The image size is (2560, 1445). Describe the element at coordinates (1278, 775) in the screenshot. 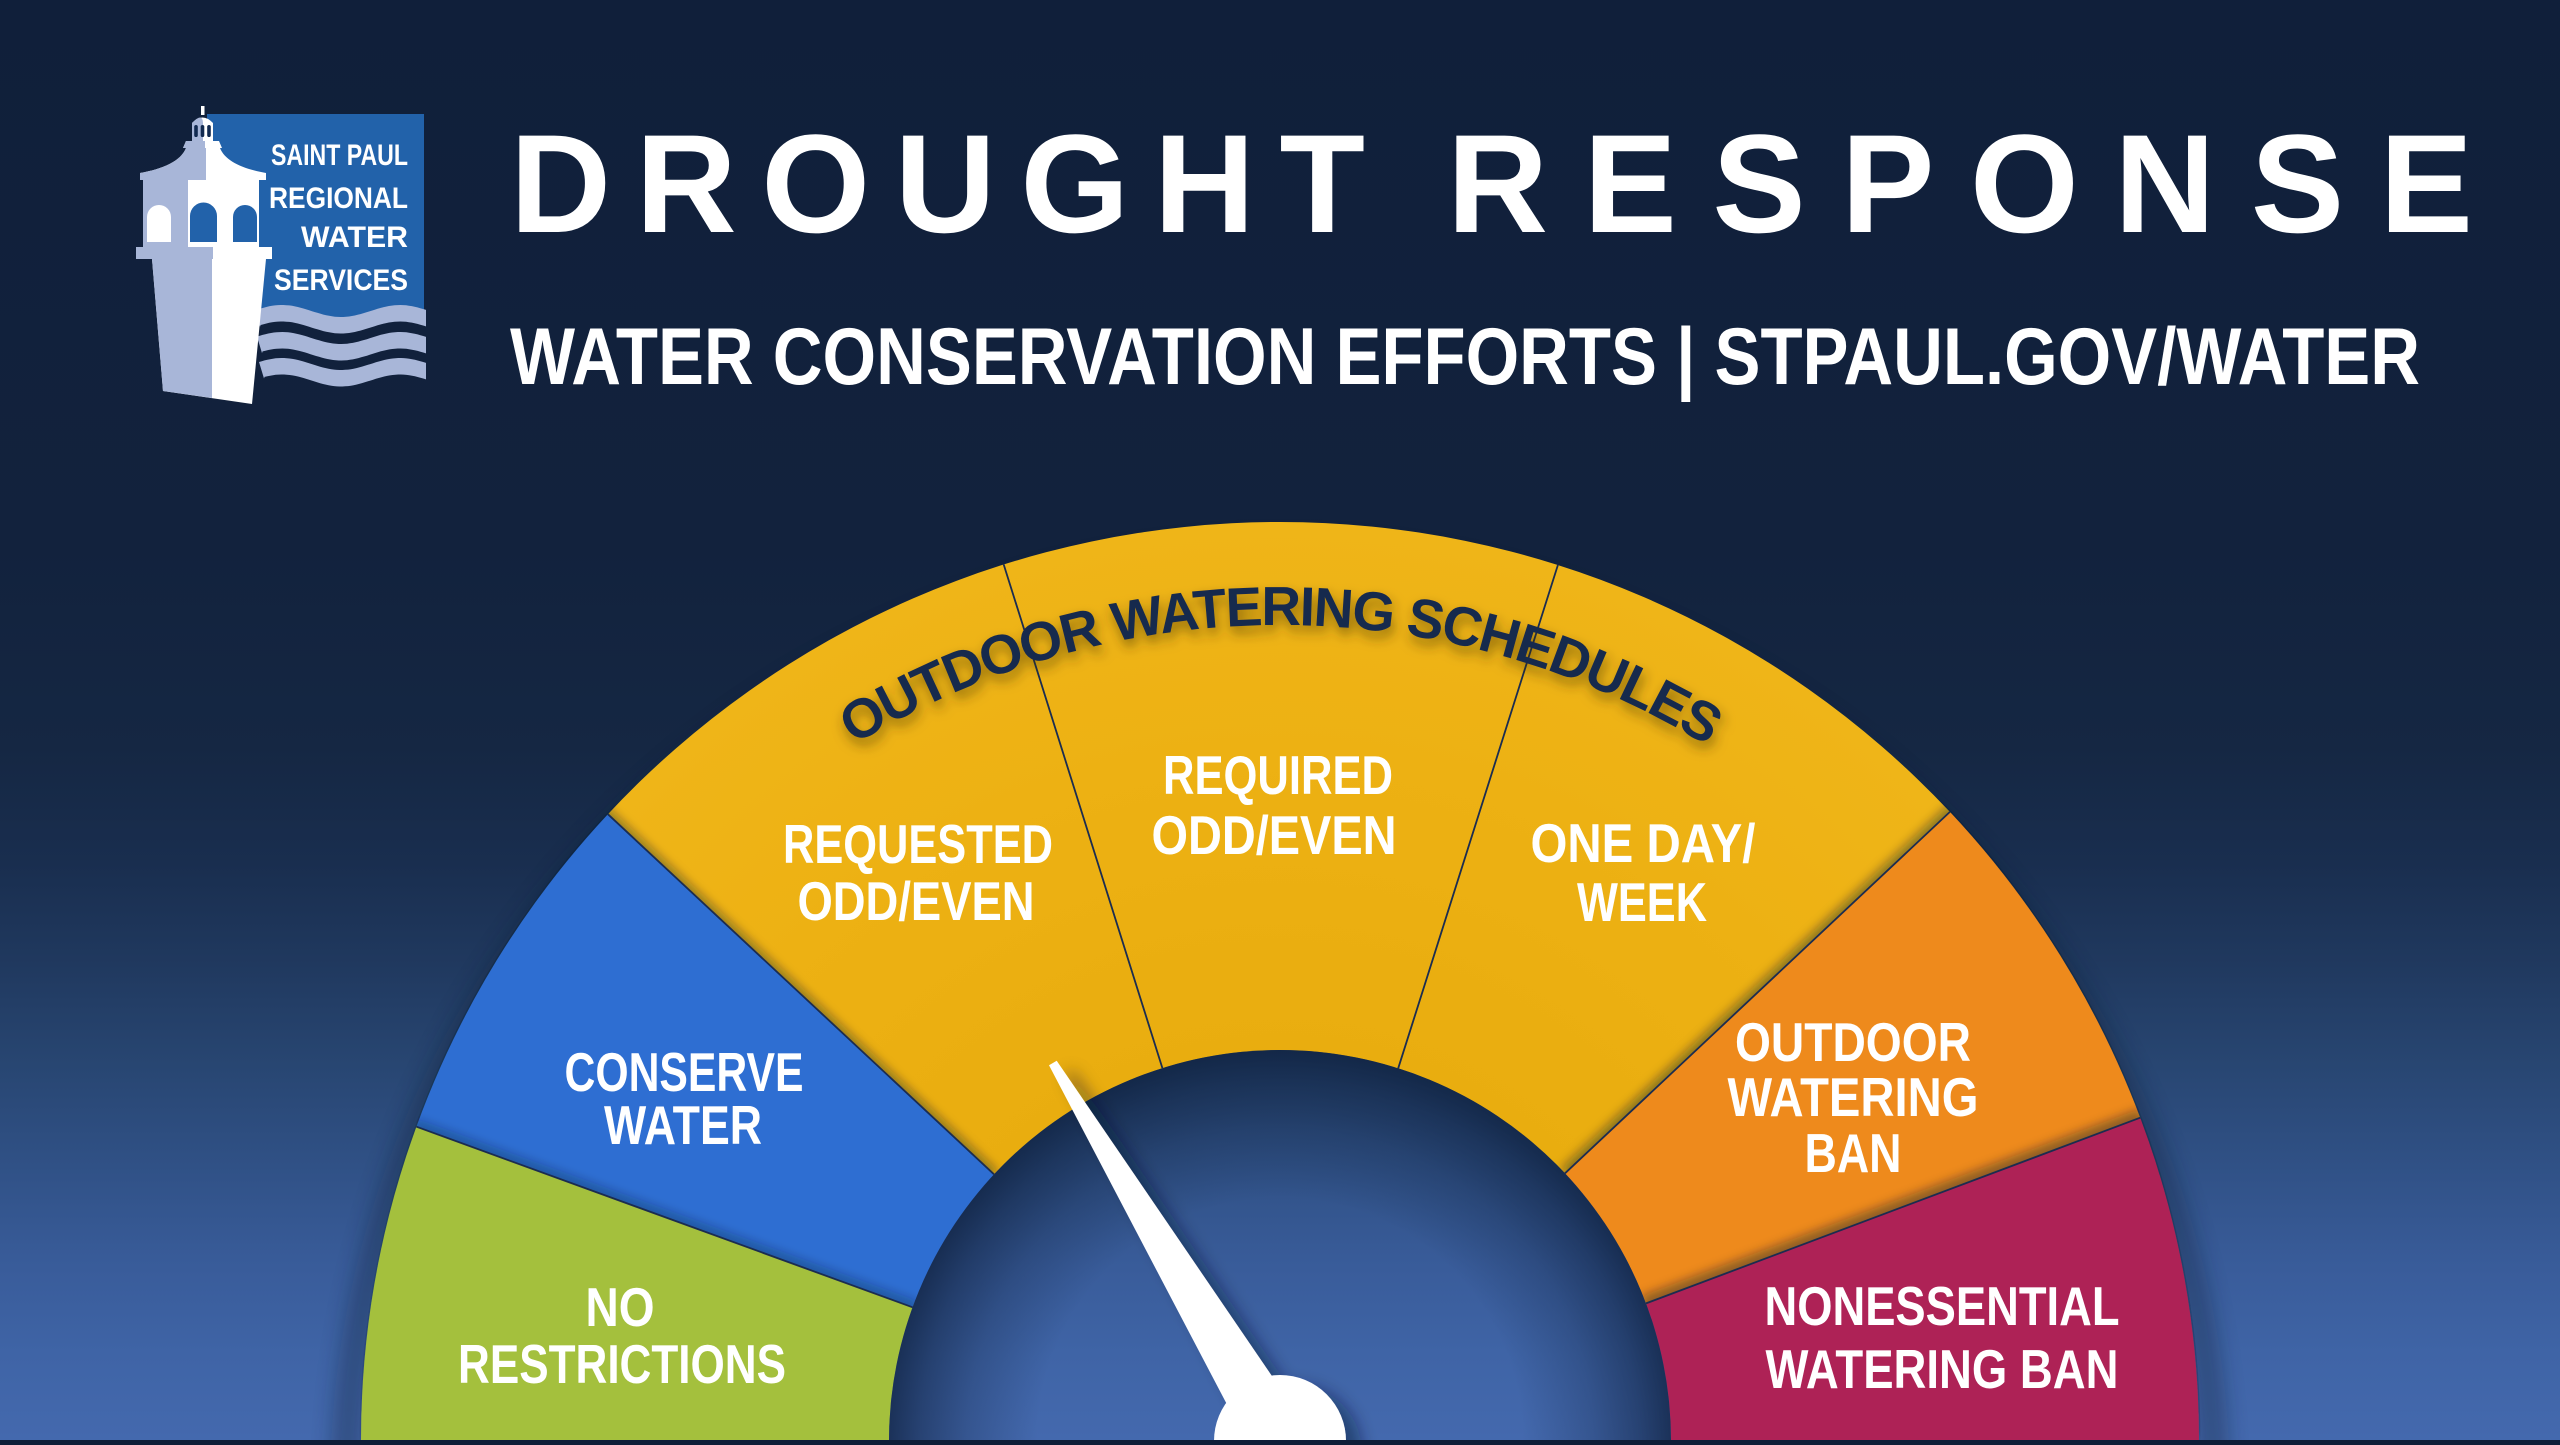

I see `svg-text: REQUIRED` at that location.